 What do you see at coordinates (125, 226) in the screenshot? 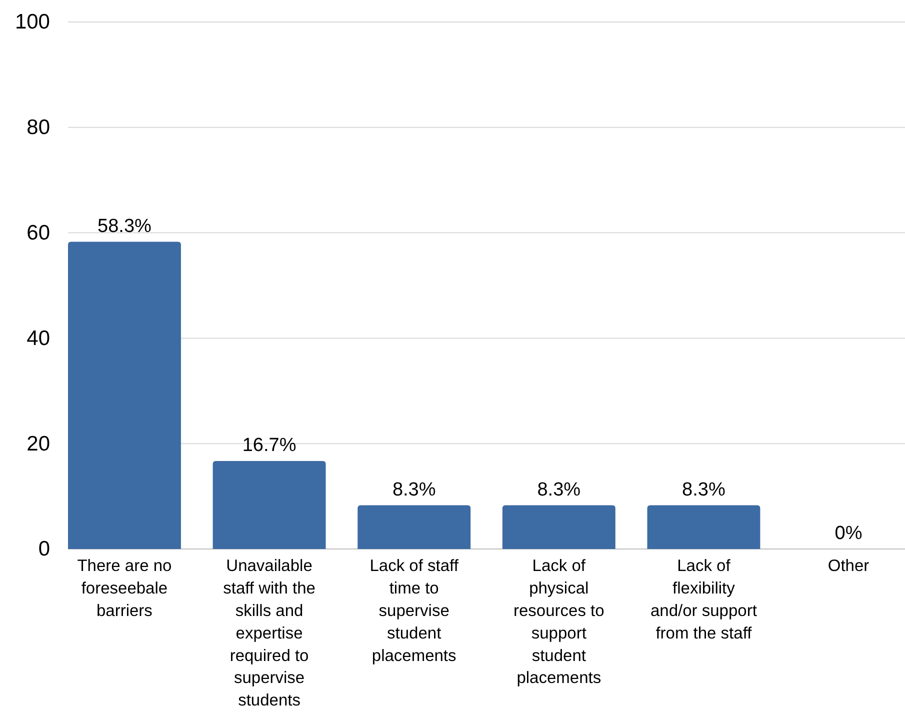
I see `data-label: 58.3%` at bounding box center [125, 226].